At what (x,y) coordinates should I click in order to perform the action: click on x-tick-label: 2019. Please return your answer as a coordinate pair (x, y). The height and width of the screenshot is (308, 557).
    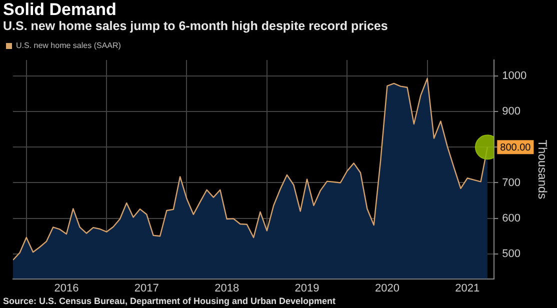
    Looking at the image, I should click on (307, 288).